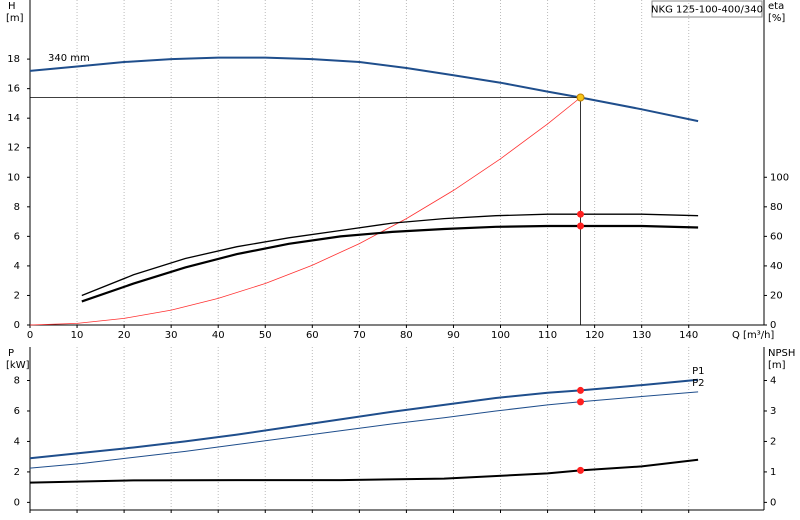  What do you see at coordinates (698, 371) in the screenshot?
I see `series-label: P1` at bounding box center [698, 371].